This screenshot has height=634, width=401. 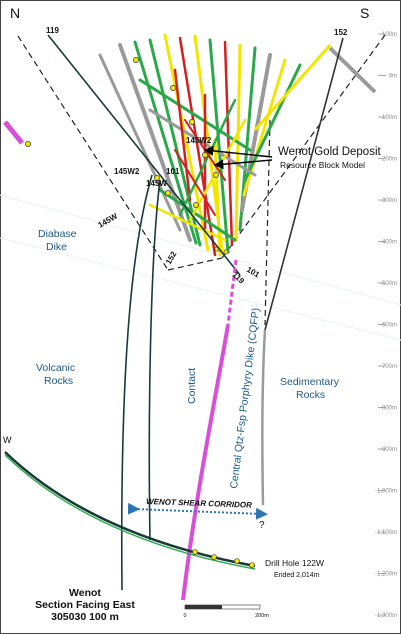 I want to click on hole-101-label-a: 101, so click(x=173, y=171).